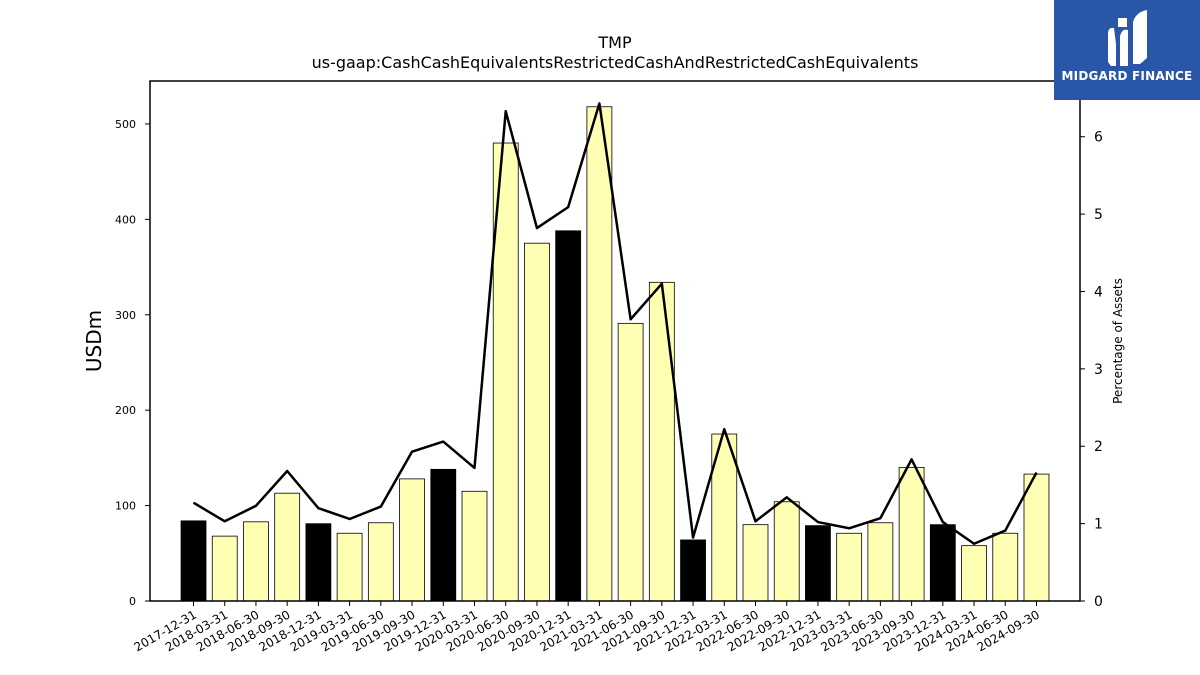 The height and width of the screenshot is (675, 1200). Describe the element at coordinates (1127, 76) in the screenshot. I see `logo-text: MIDGARD FINANCE` at that location.